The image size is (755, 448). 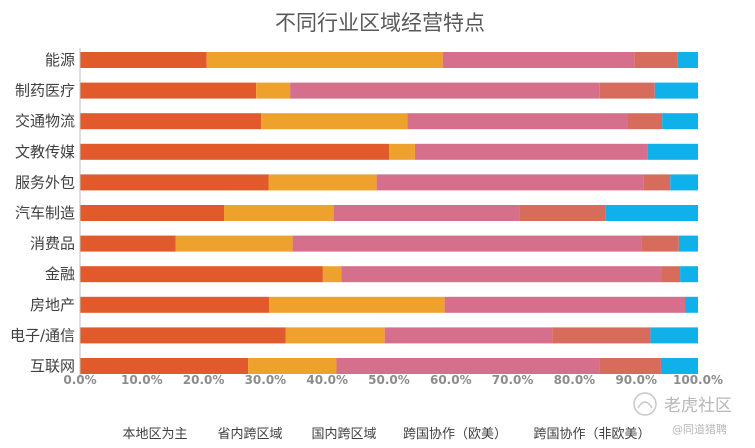 I want to click on category-label: 电子/通信, so click(x=42, y=335).